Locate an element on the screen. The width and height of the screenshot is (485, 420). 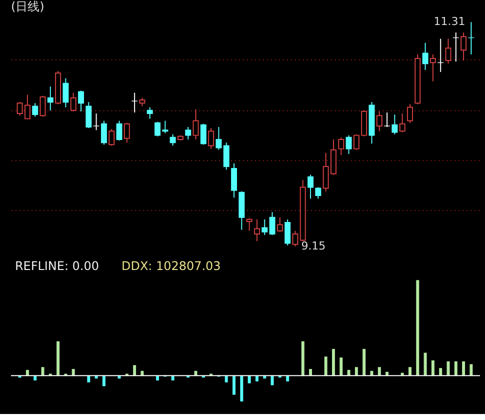
text: DDX: 102807.03 is located at coordinates (171, 265).